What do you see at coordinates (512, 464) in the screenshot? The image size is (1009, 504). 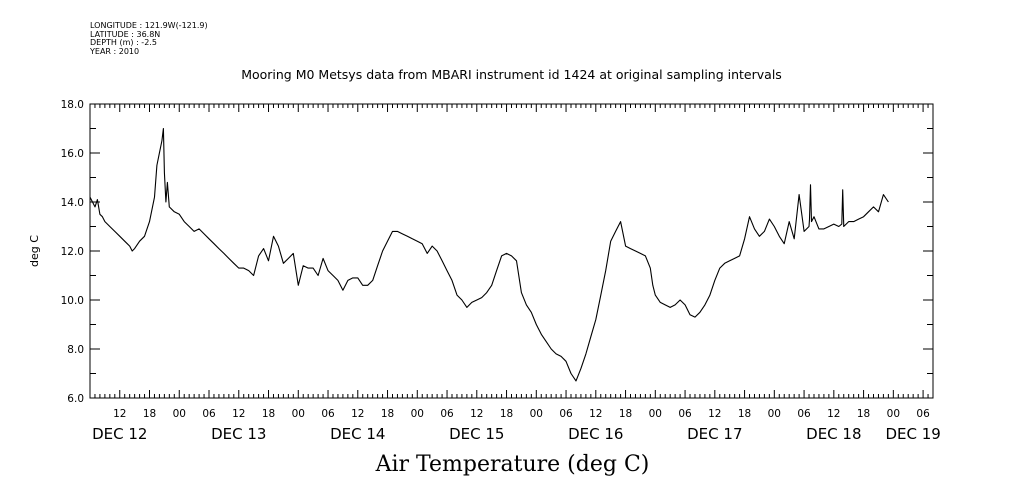 I see `x-axis-label: Air Temperature (deg C)` at bounding box center [512, 464].